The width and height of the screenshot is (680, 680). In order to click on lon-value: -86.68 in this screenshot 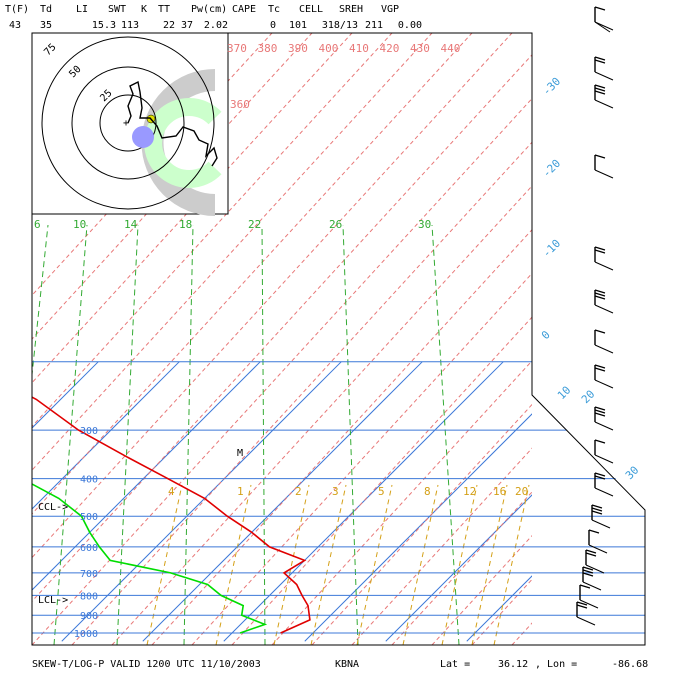, I will do `click(630, 664)`.